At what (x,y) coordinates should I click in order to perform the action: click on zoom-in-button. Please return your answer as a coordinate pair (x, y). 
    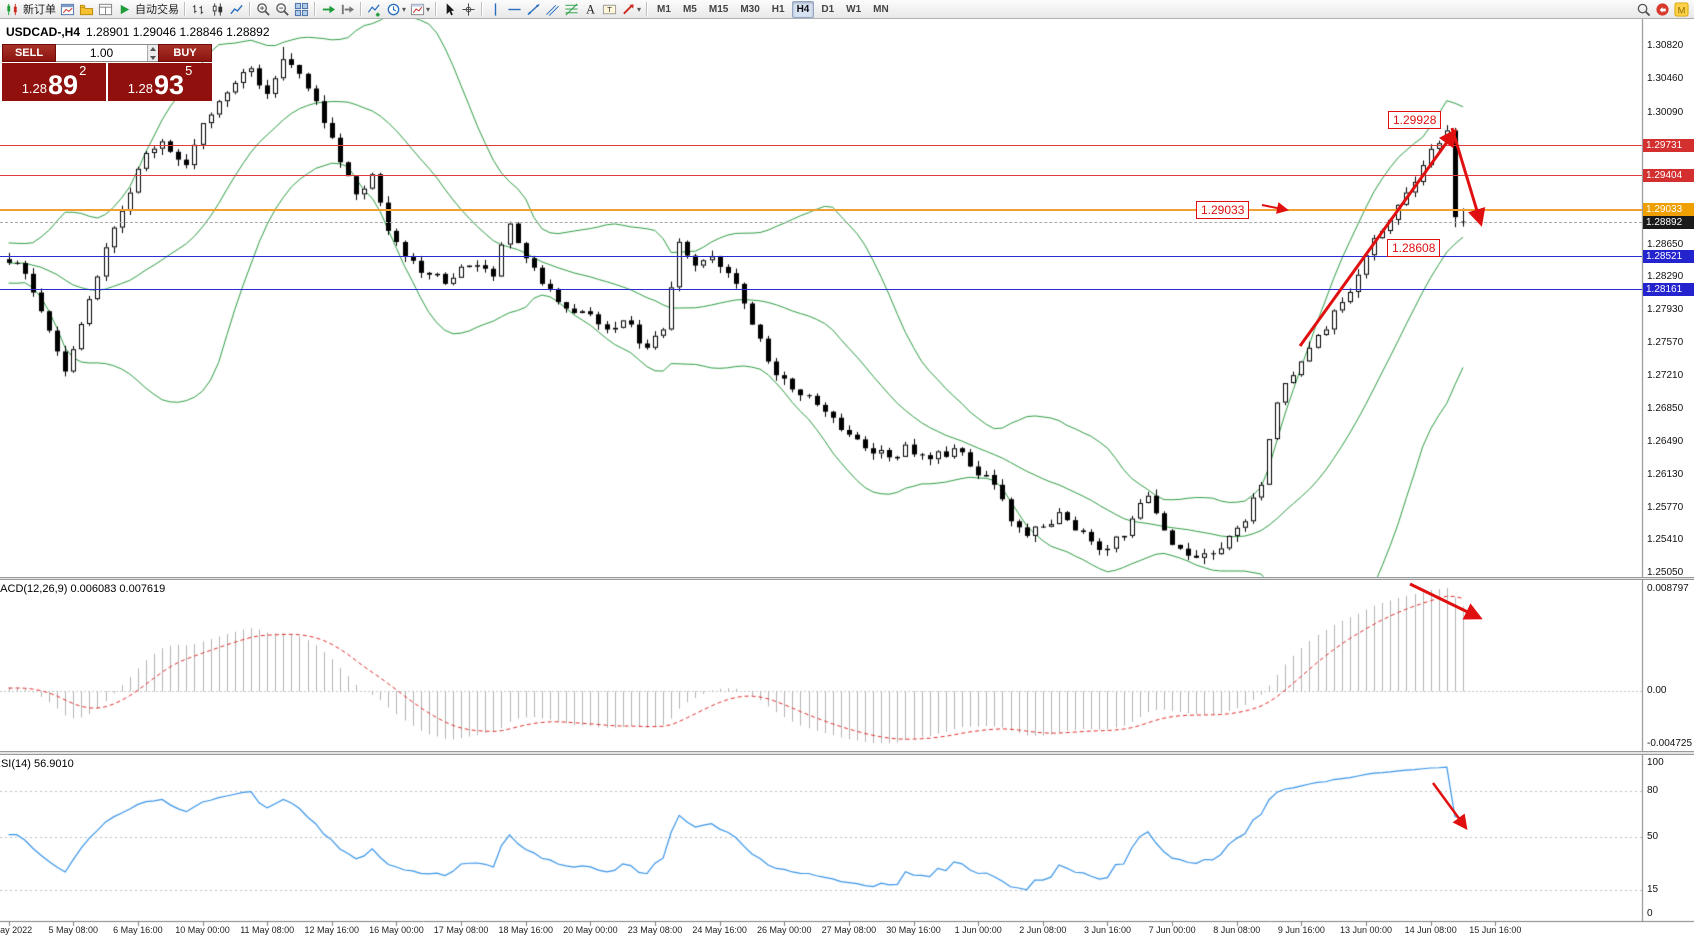
    Looking at the image, I should click on (263, 9).